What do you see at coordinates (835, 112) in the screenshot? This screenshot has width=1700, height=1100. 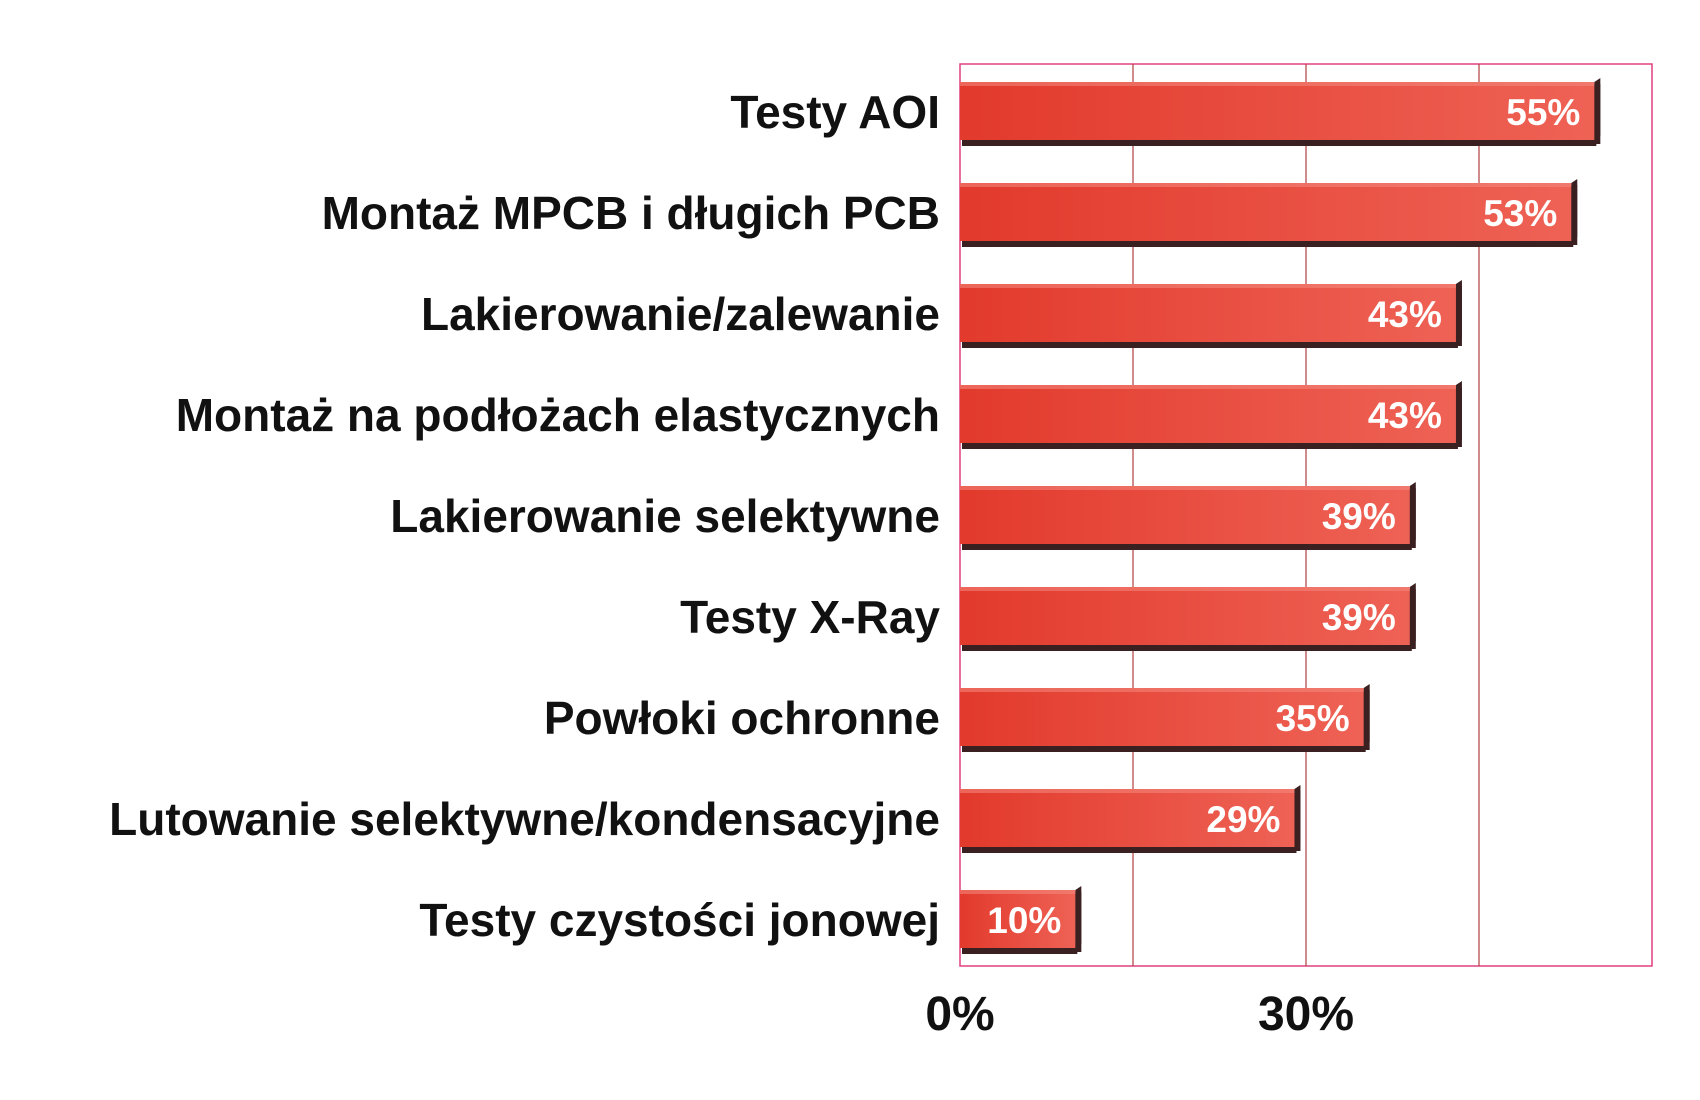 I see `category-label: Testy AOI` at bounding box center [835, 112].